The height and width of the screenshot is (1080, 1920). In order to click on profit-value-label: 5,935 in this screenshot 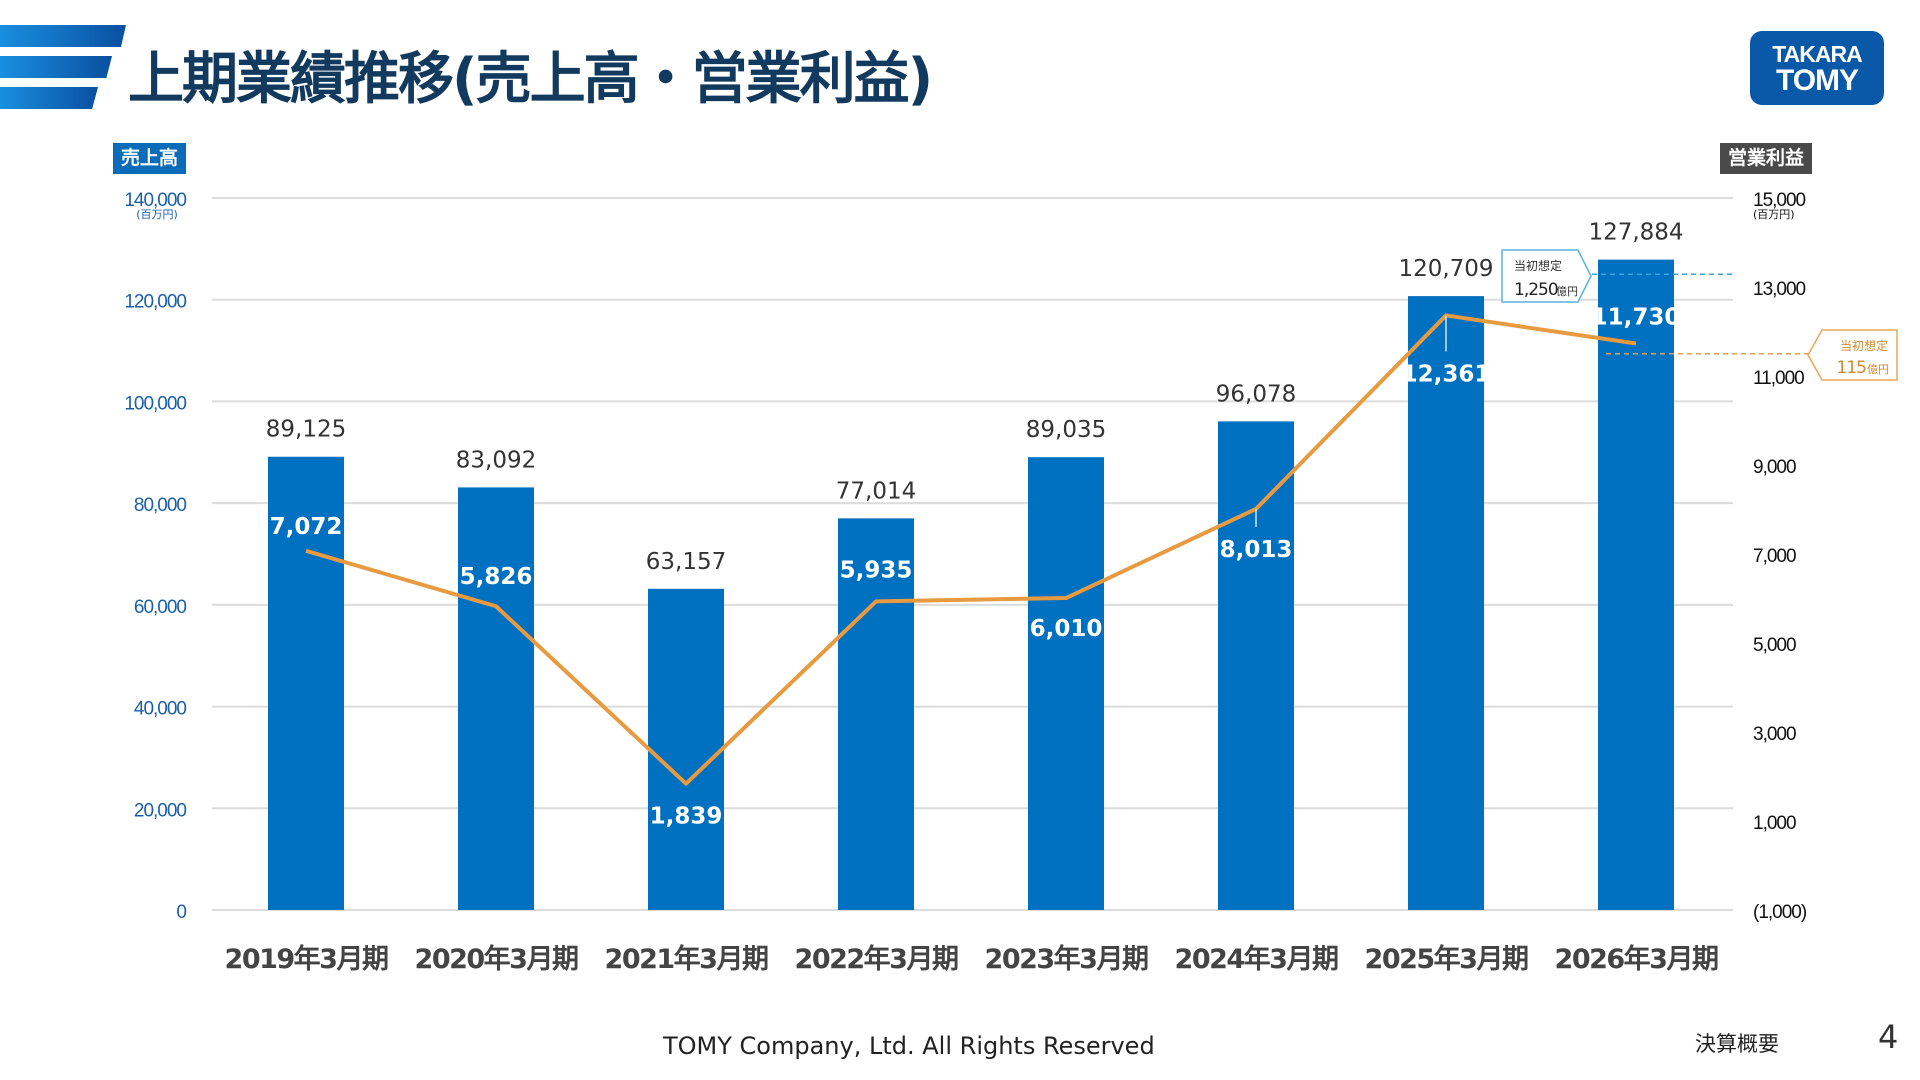, I will do `click(876, 570)`.